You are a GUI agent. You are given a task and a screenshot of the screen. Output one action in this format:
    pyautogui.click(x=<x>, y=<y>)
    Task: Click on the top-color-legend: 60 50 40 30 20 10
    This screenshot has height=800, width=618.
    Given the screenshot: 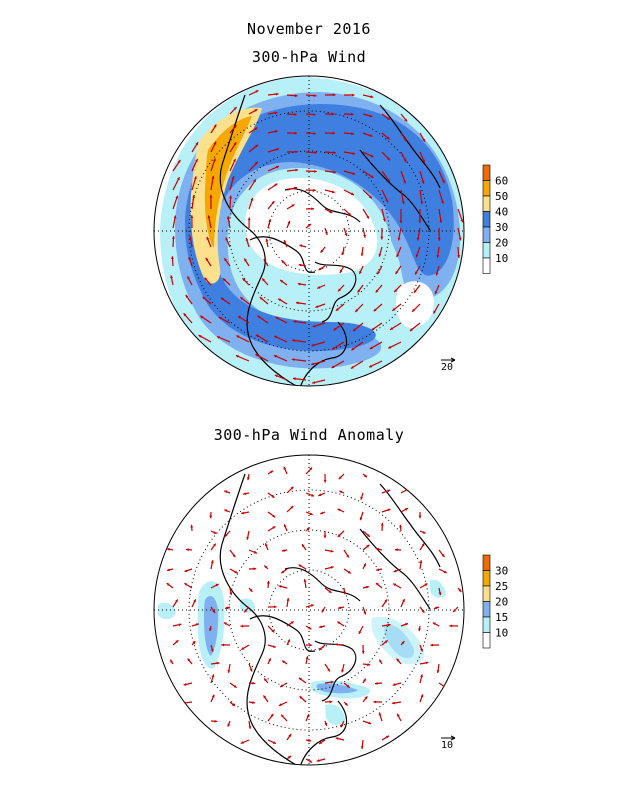 What is the action you would take?
    pyautogui.click(x=495, y=219)
    